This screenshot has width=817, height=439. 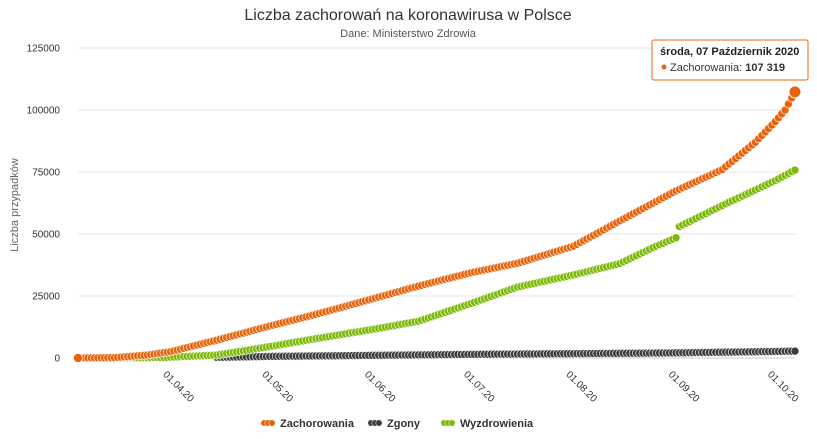 I want to click on legend-label: Wyzdrowienia, so click(x=497, y=424).